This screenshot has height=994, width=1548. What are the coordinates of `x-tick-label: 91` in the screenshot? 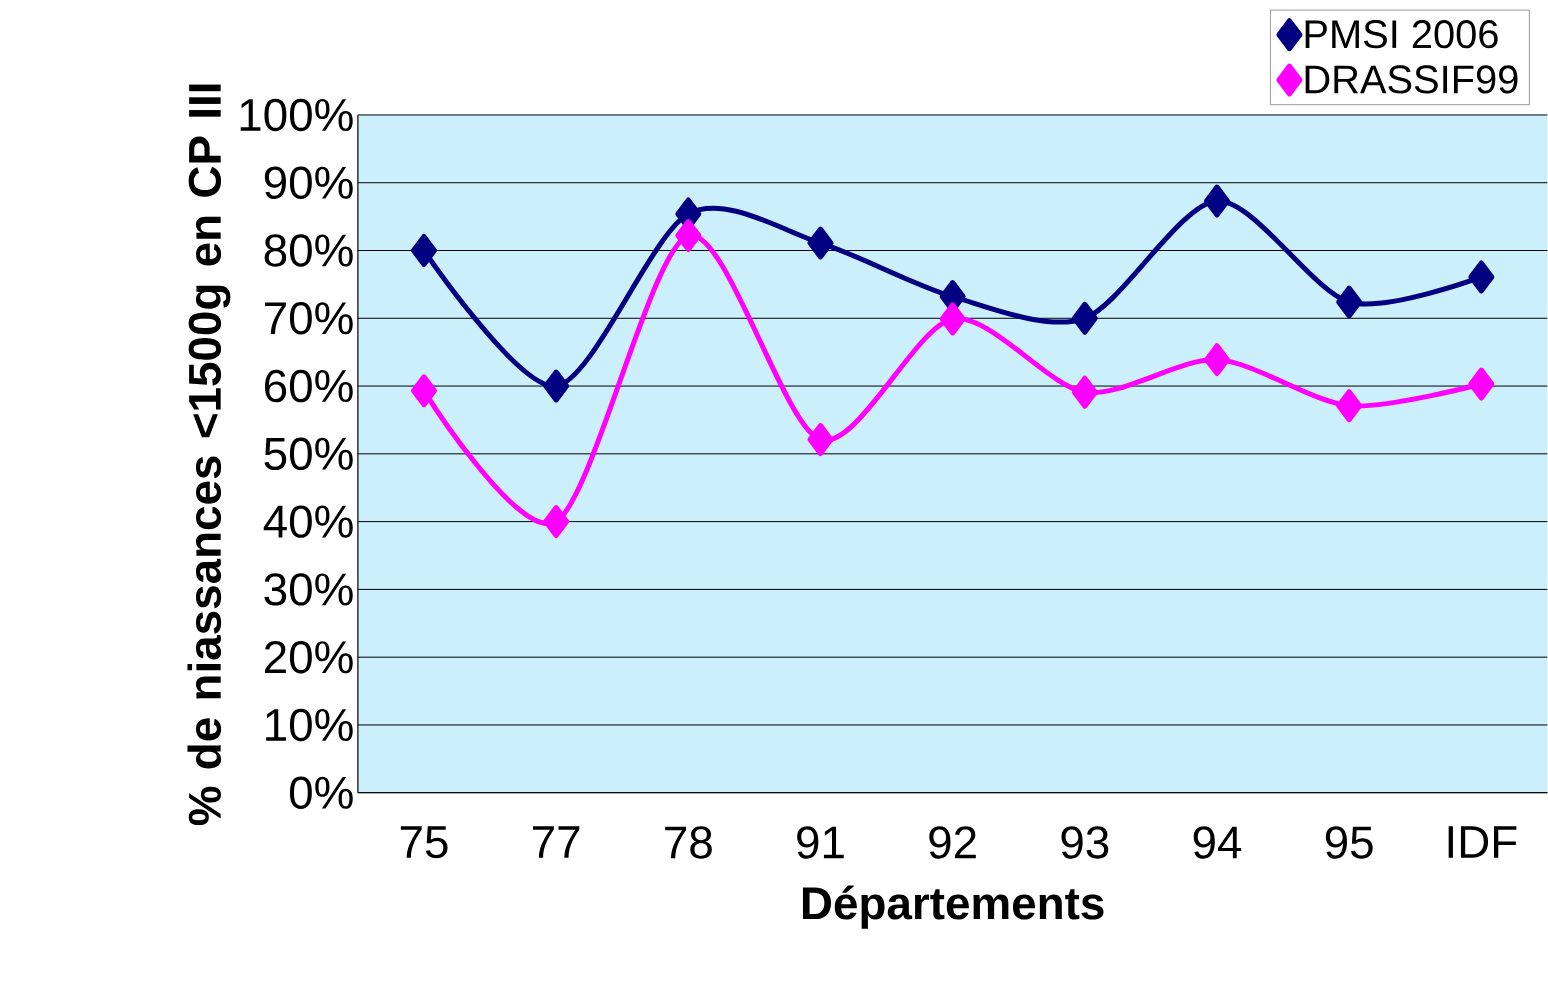 It's located at (820, 842).